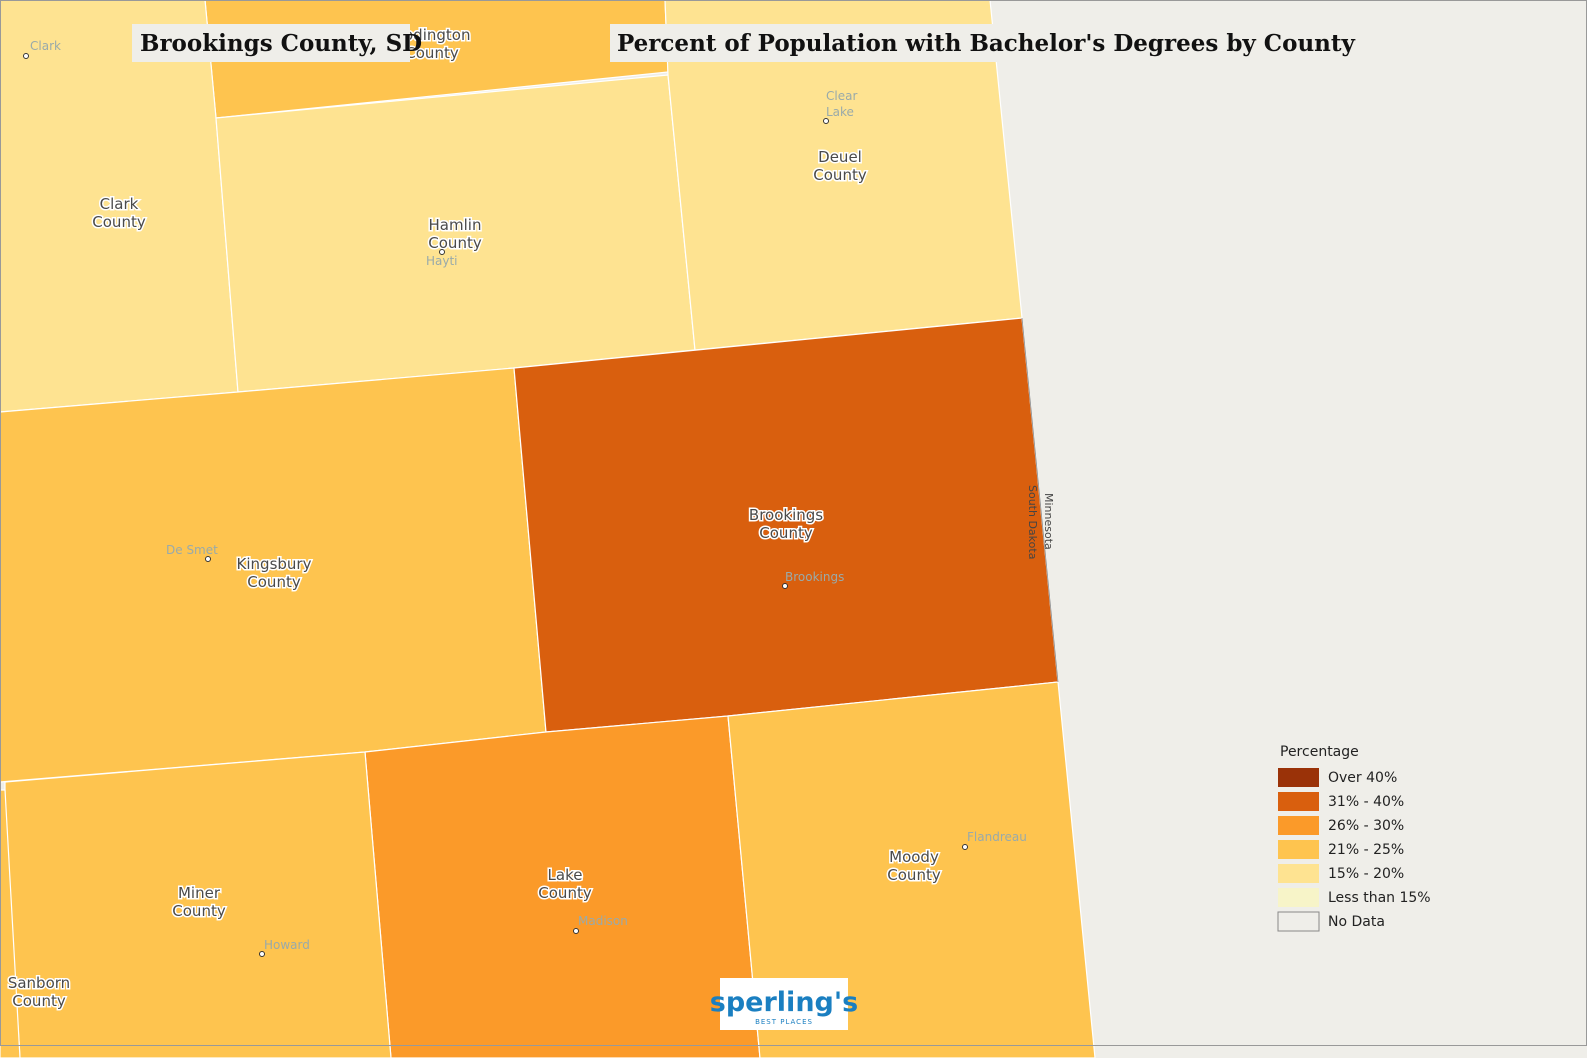 This screenshot has width=1587, height=1058. What do you see at coordinates (199, 893) in the screenshot?
I see `county-label: Miner` at bounding box center [199, 893].